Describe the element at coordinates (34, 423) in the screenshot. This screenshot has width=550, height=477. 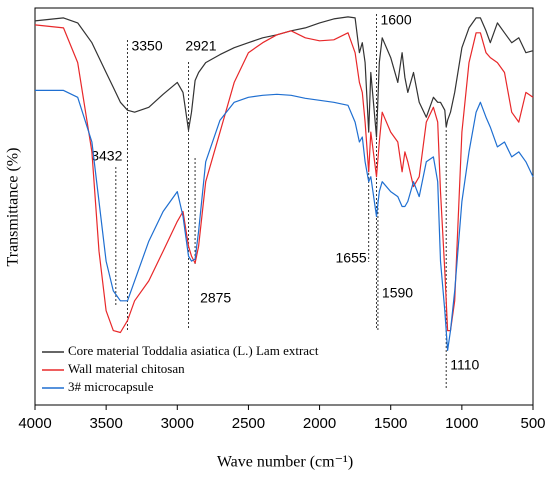
I see `x-tick-label: 4000` at that location.